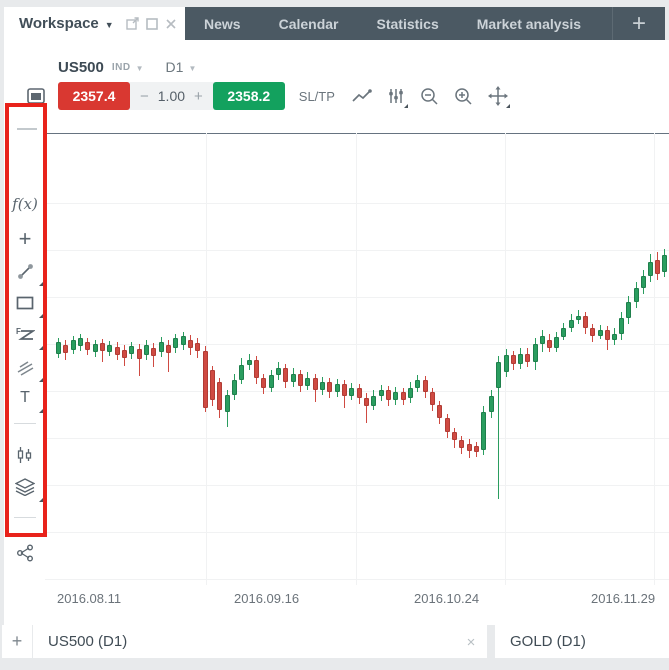 Image resolution: width=669 pixels, height=670 pixels. Describe the element at coordinates (171, 24) in the screenshot. I see `close-icon` at that location.